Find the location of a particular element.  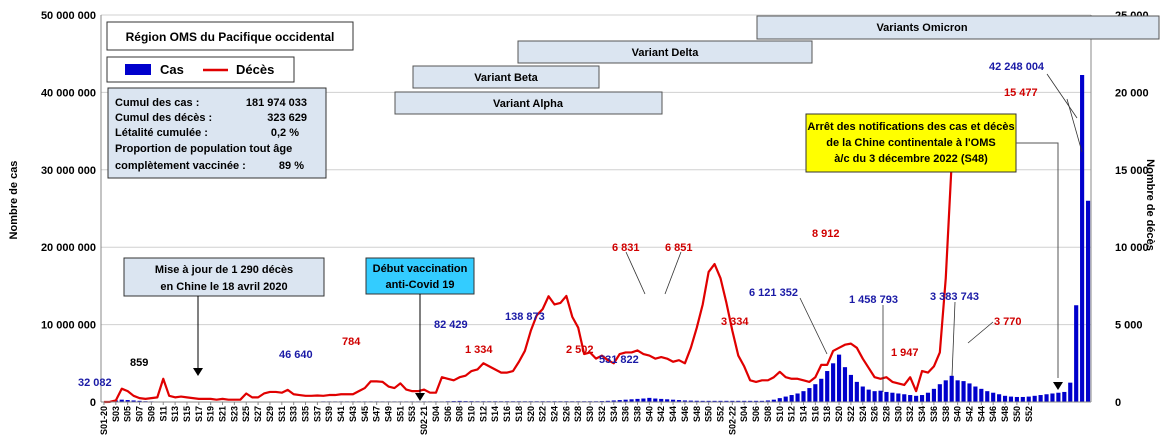

death-label-3770: 3 770 is located at coordinates (1008, 322).